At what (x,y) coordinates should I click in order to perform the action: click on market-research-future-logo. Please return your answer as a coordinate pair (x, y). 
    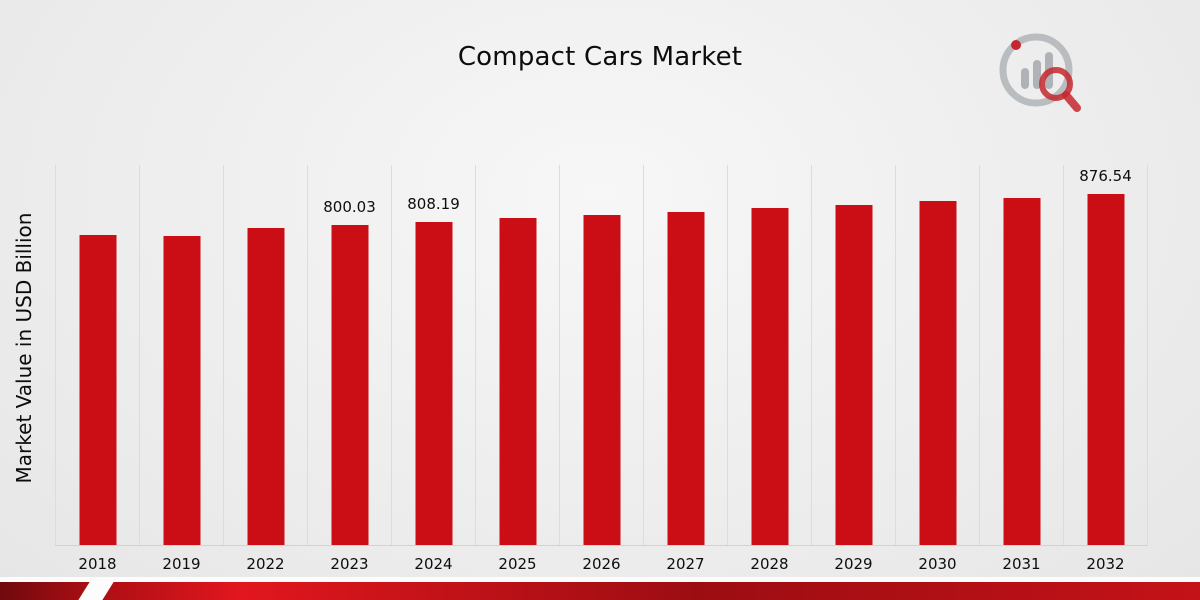
    Looking at the image, I should click on (1040, 73).